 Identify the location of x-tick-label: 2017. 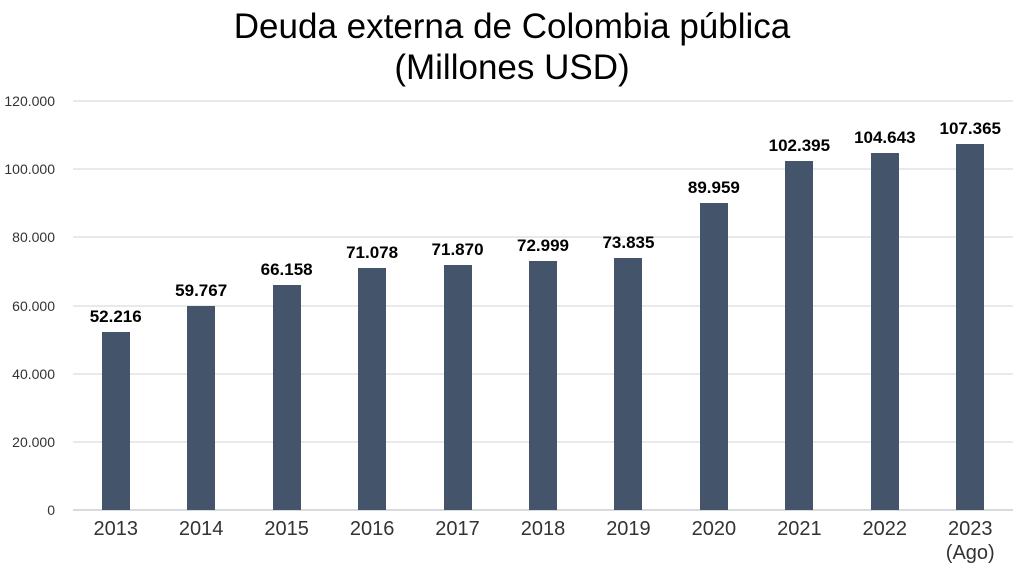
(457, 541).